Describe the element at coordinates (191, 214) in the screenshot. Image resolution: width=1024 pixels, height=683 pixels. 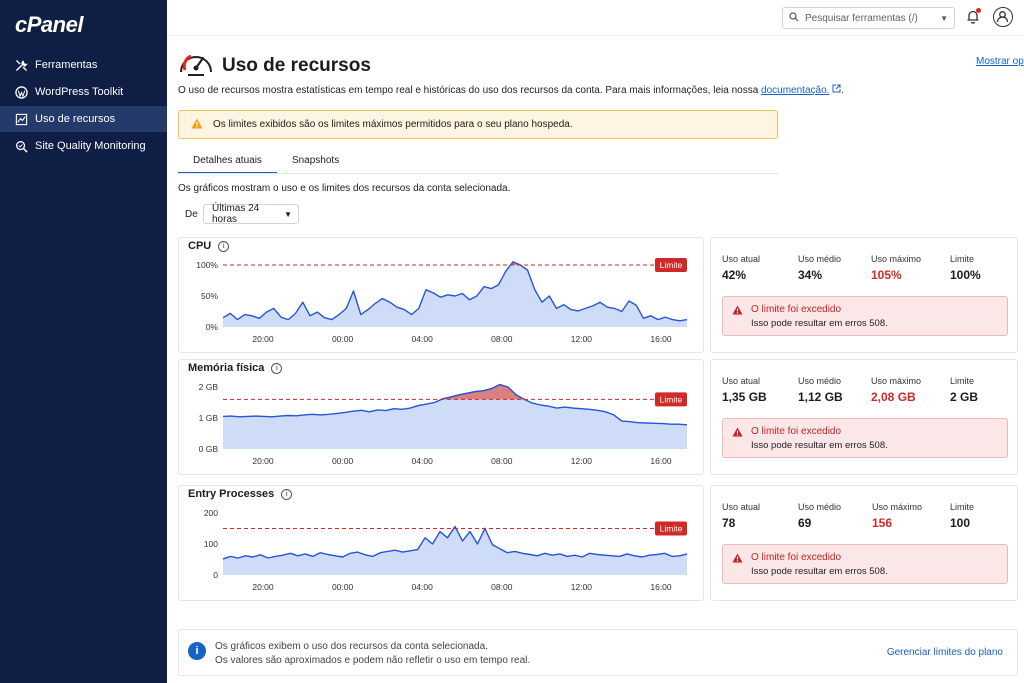
I see `range-label: De` at that location.